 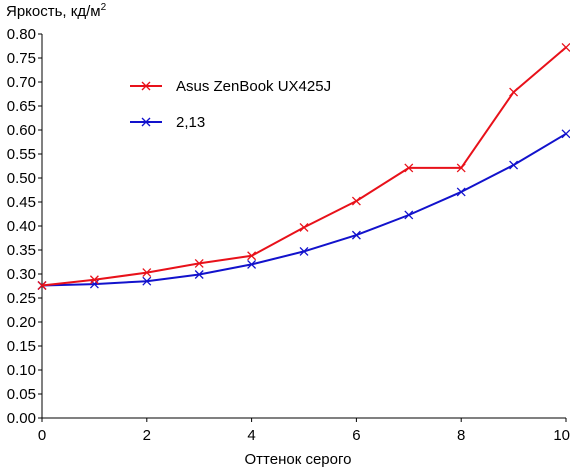 I want to click on y-tick-label: 0.55, so click(x=21, y=154).